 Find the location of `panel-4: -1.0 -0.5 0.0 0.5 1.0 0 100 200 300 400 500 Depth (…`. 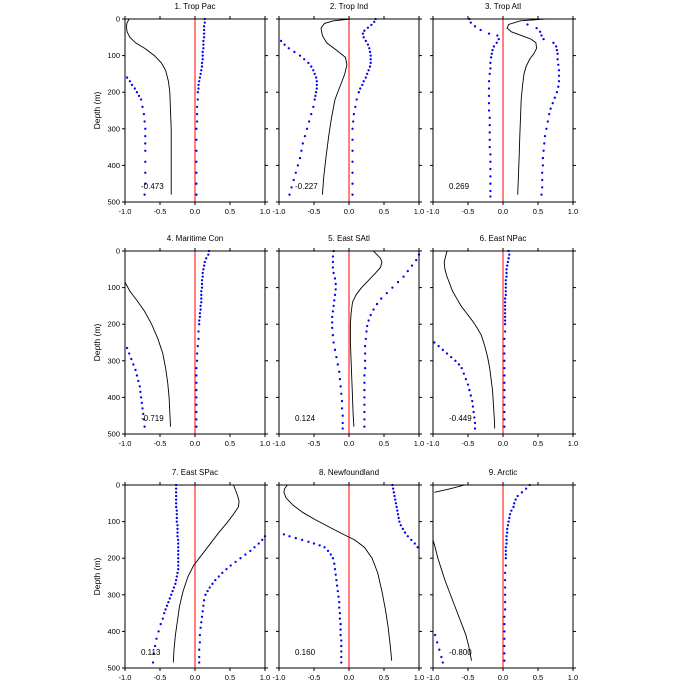

panel-4: -1.0 -0.5 0.0 0.5 1.0 0 100 200 300 400 500 Depth (… is located at coordinates (181, 341).